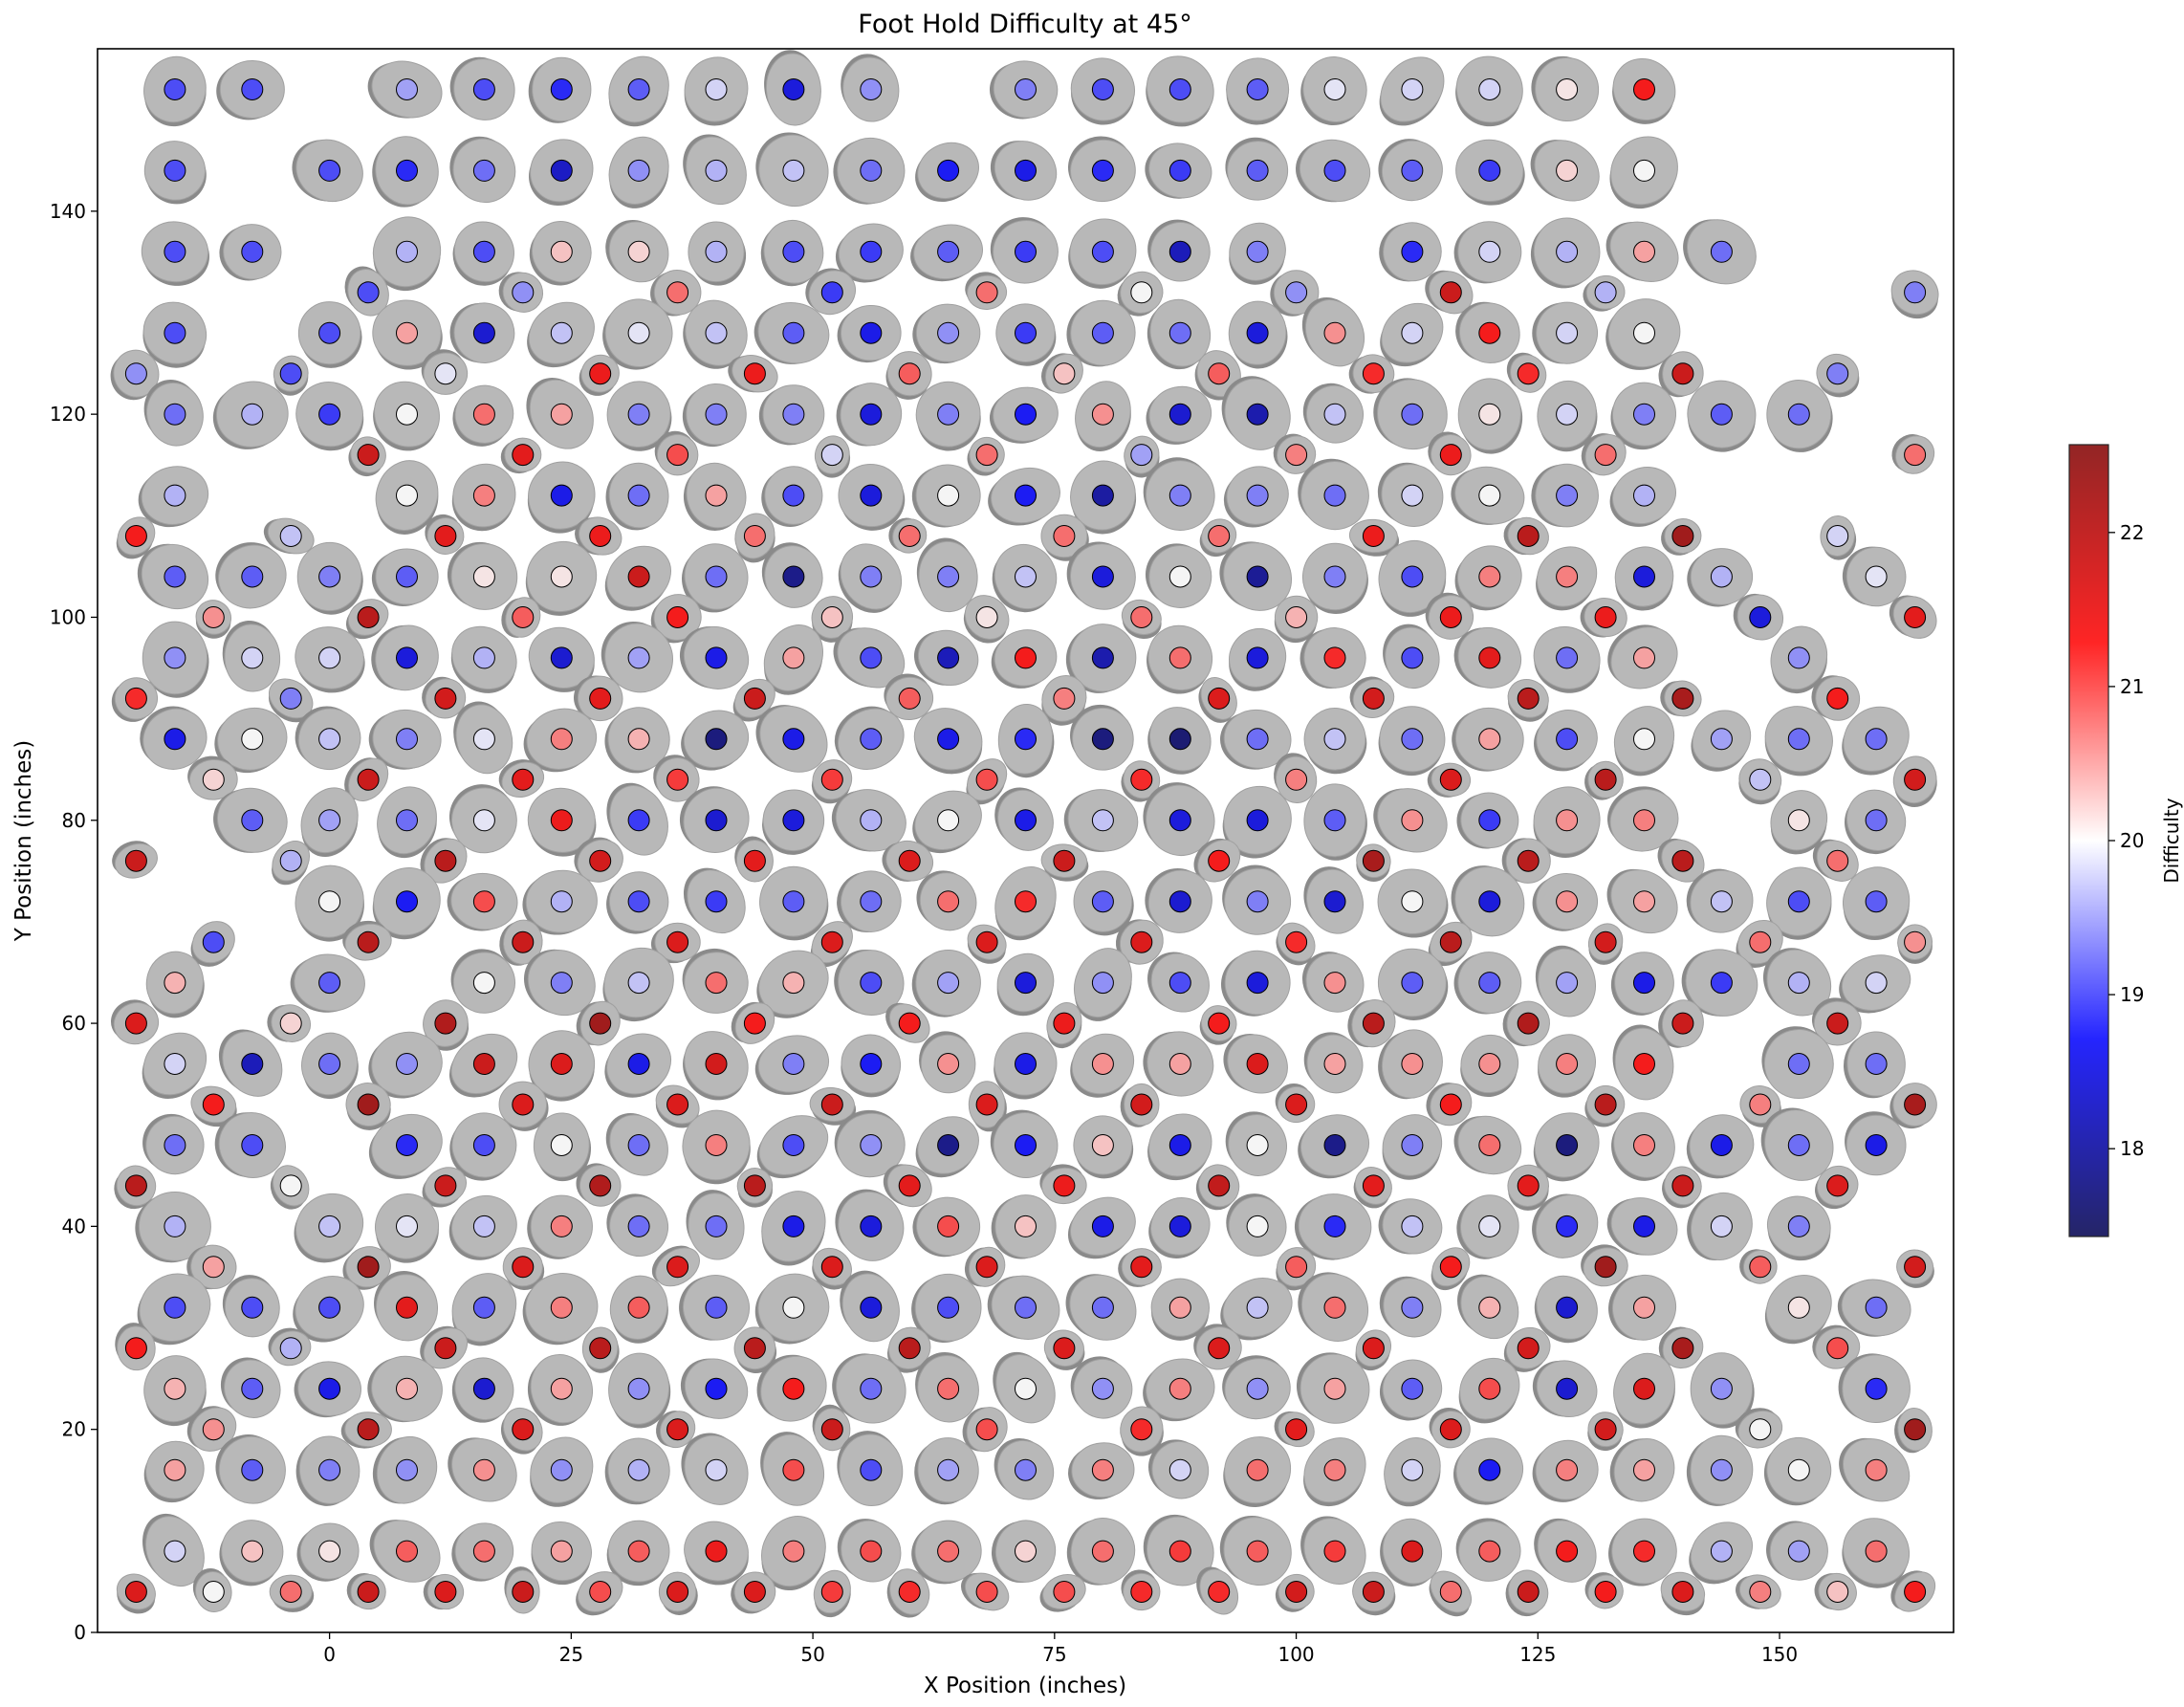 Image resolution: width=2184 pixels, height=1707 pixels. I want to click on y-axis-ticks: 0 20 40 60 80 100 120 140, so click(74, 922).